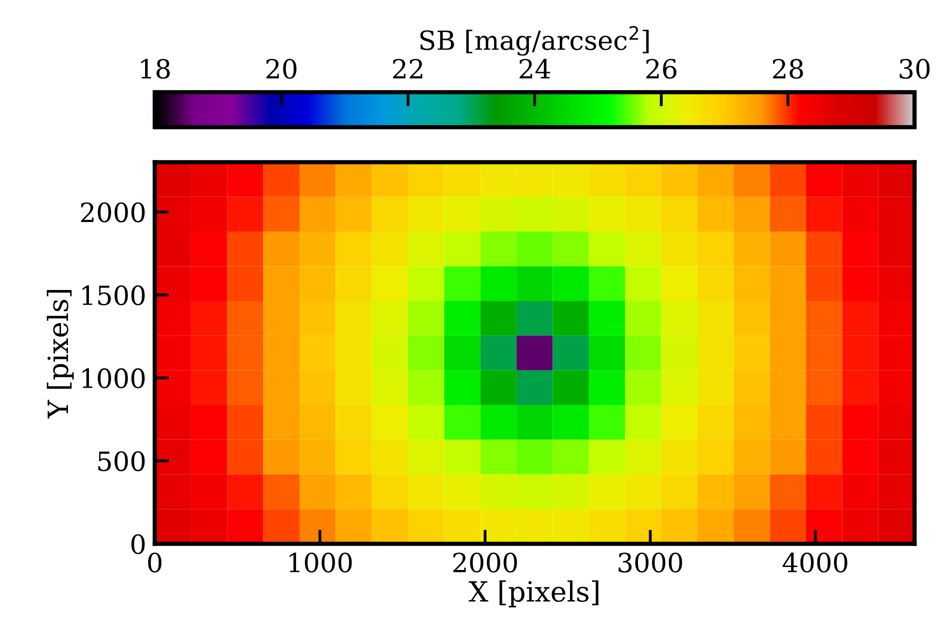 The width and height of the screenshot is (938, 636). I want to click on x-tick-label: 0, so click(155, 562).